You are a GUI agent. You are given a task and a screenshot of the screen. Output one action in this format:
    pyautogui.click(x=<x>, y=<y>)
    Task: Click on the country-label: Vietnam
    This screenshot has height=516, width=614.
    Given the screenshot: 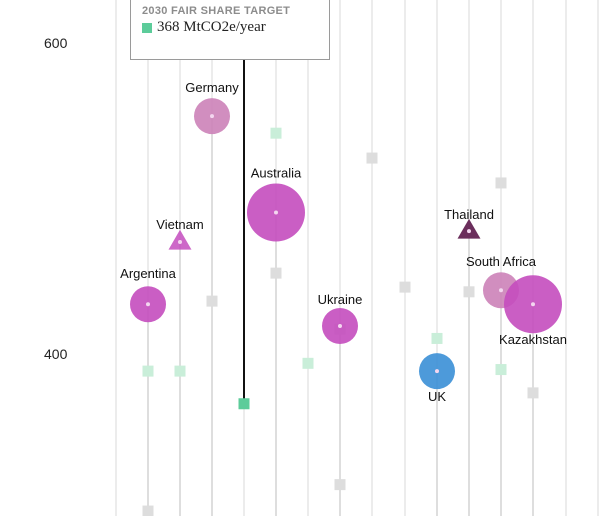 What is the action you would take?
    pyautogui.click(x=179, y=224)
    